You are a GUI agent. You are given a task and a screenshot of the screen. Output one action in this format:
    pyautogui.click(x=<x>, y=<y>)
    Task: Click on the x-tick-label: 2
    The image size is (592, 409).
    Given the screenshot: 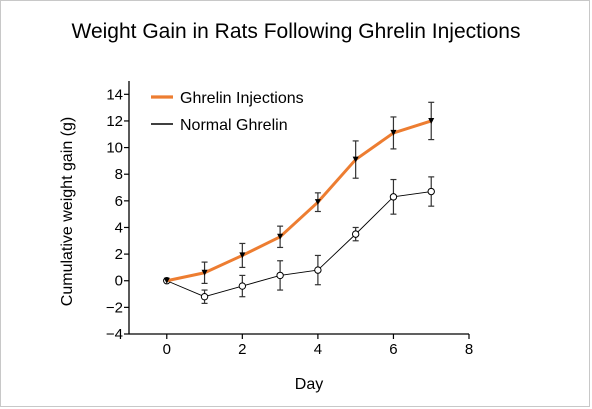 What is the action you would take?
    pyautogui.click(x=242, y=349)
    